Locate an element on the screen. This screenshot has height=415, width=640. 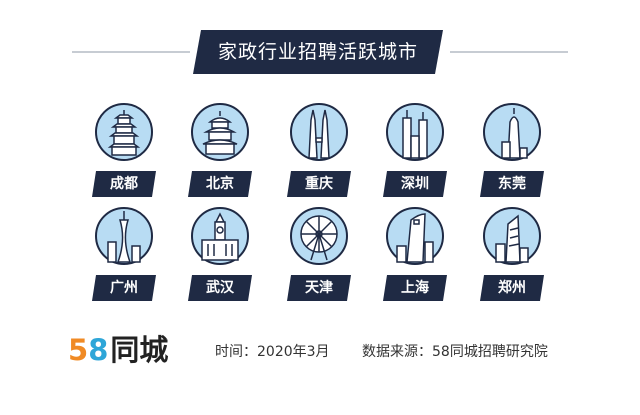
logo-text: 58同城 is located at coordinates (118, 350).